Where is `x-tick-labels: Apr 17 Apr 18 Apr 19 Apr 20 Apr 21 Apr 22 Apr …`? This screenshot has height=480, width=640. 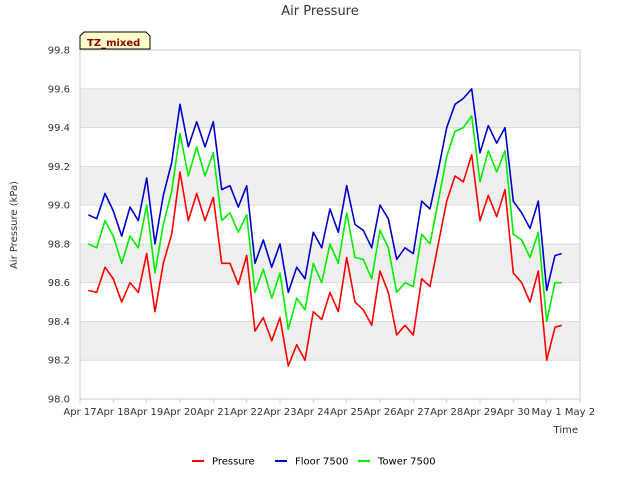
x-tick-labels: Apr 17 Apr 18 Apr 19 Apr 20 Apr 21 Apr 22 Apr … is located at coordinates (329, 408).